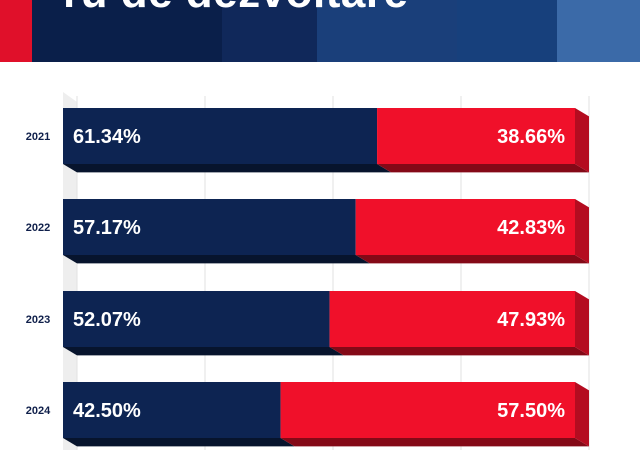  I want to click on data-label-2022-1: 57.17%, so click(107, 228).